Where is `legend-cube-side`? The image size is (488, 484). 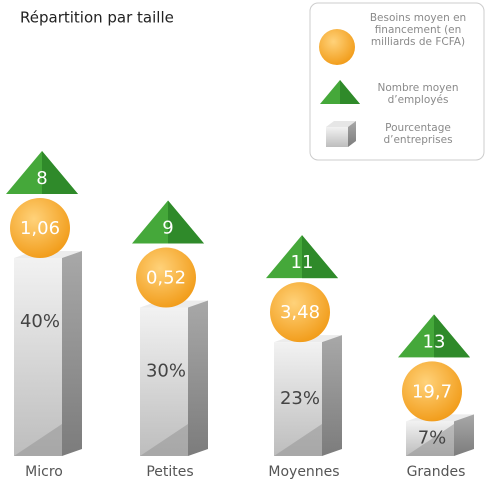
legend-cube-side is located at coordinates (352, 134).